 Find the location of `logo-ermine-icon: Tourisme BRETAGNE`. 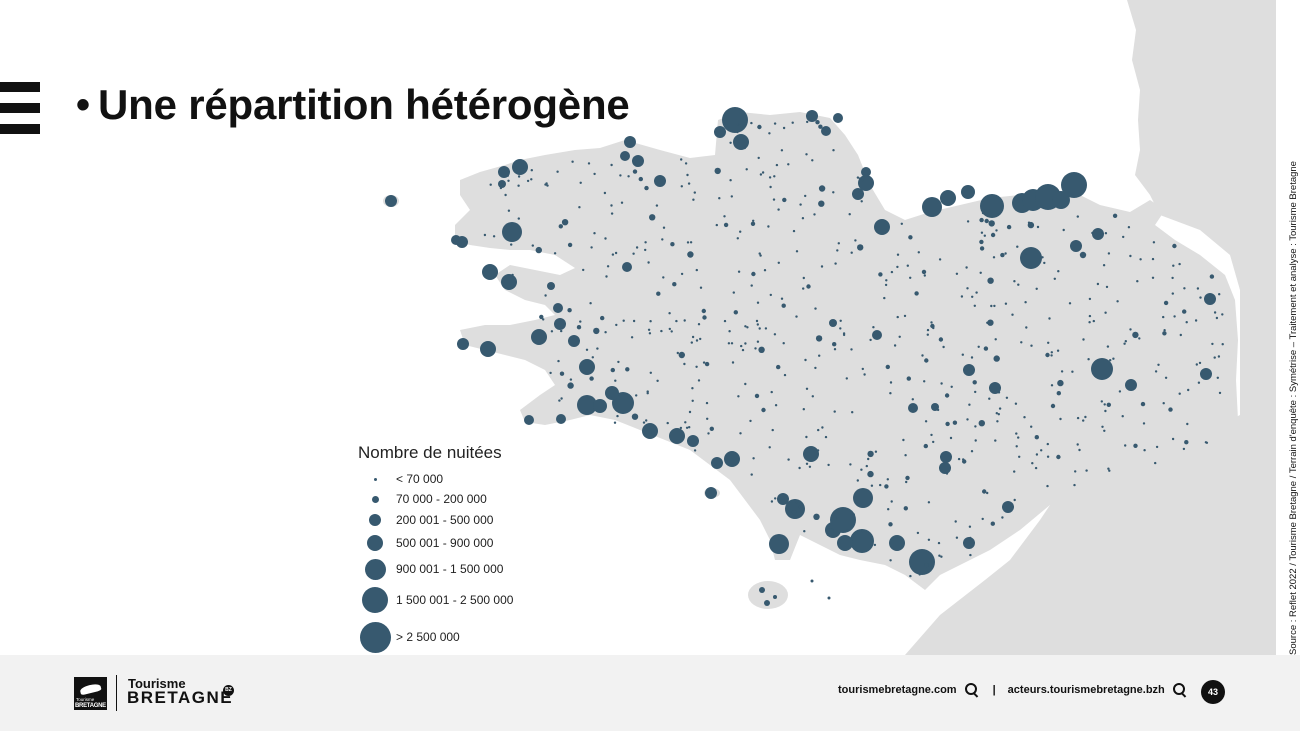

logo-ermine-icon: Tourisme BRETAGNE is located at coordinates (90, 693).